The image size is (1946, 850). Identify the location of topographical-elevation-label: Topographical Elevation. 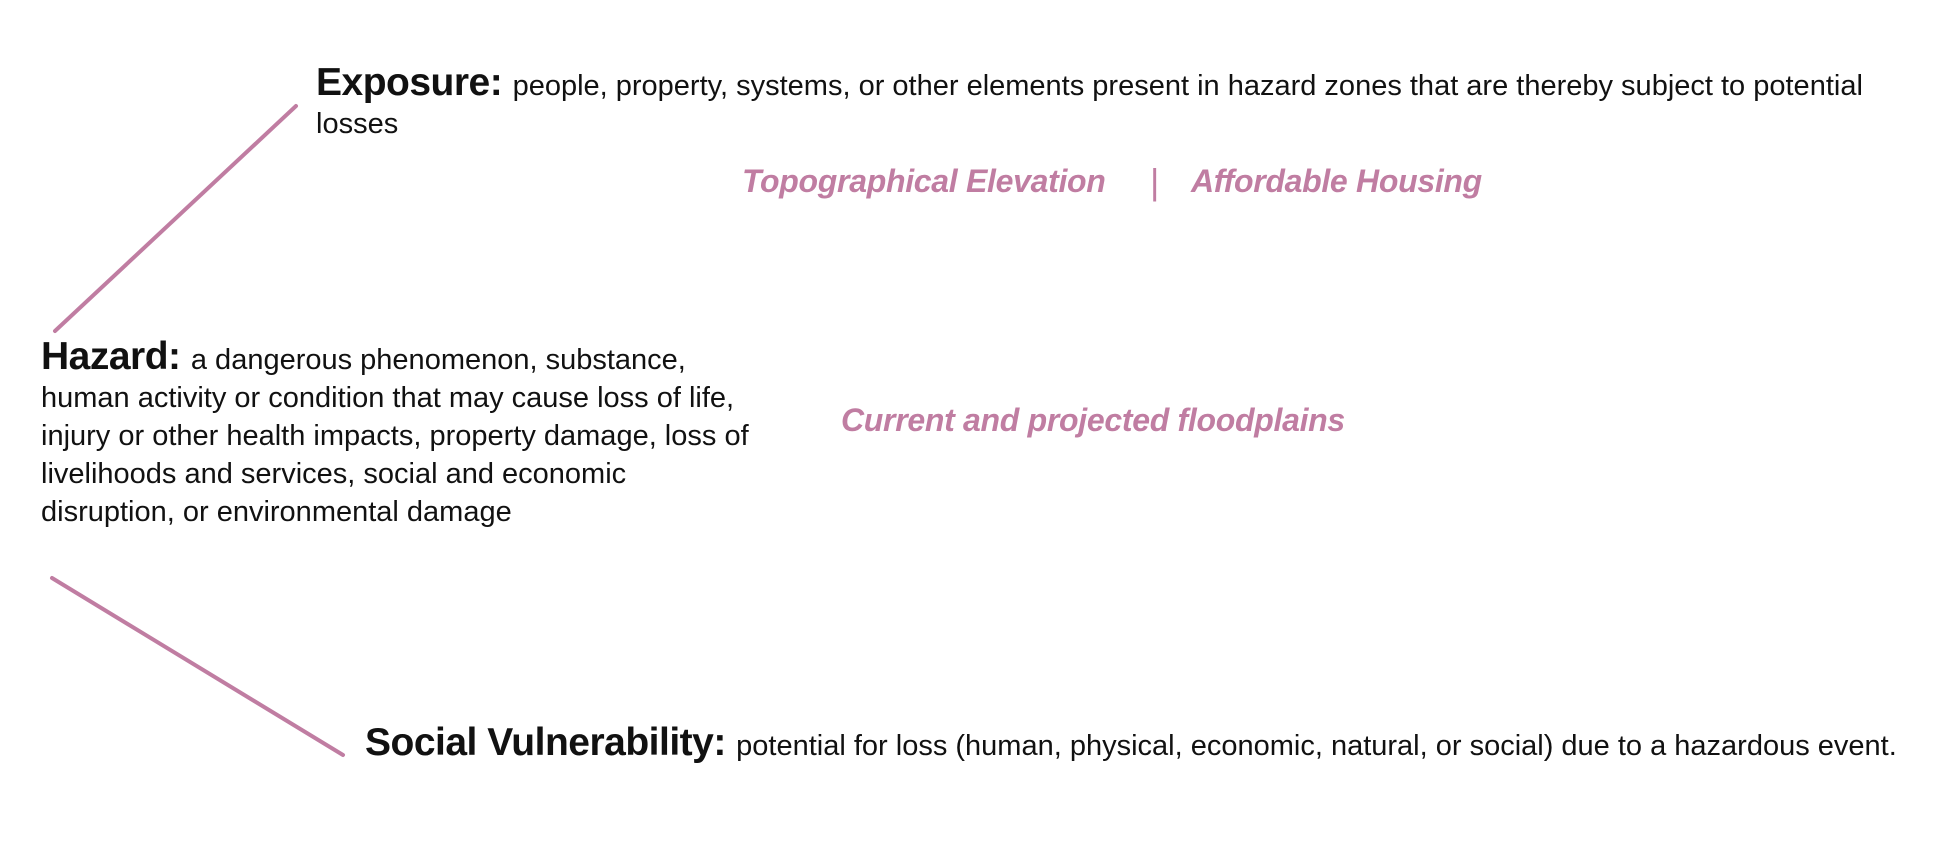
(924, 181).